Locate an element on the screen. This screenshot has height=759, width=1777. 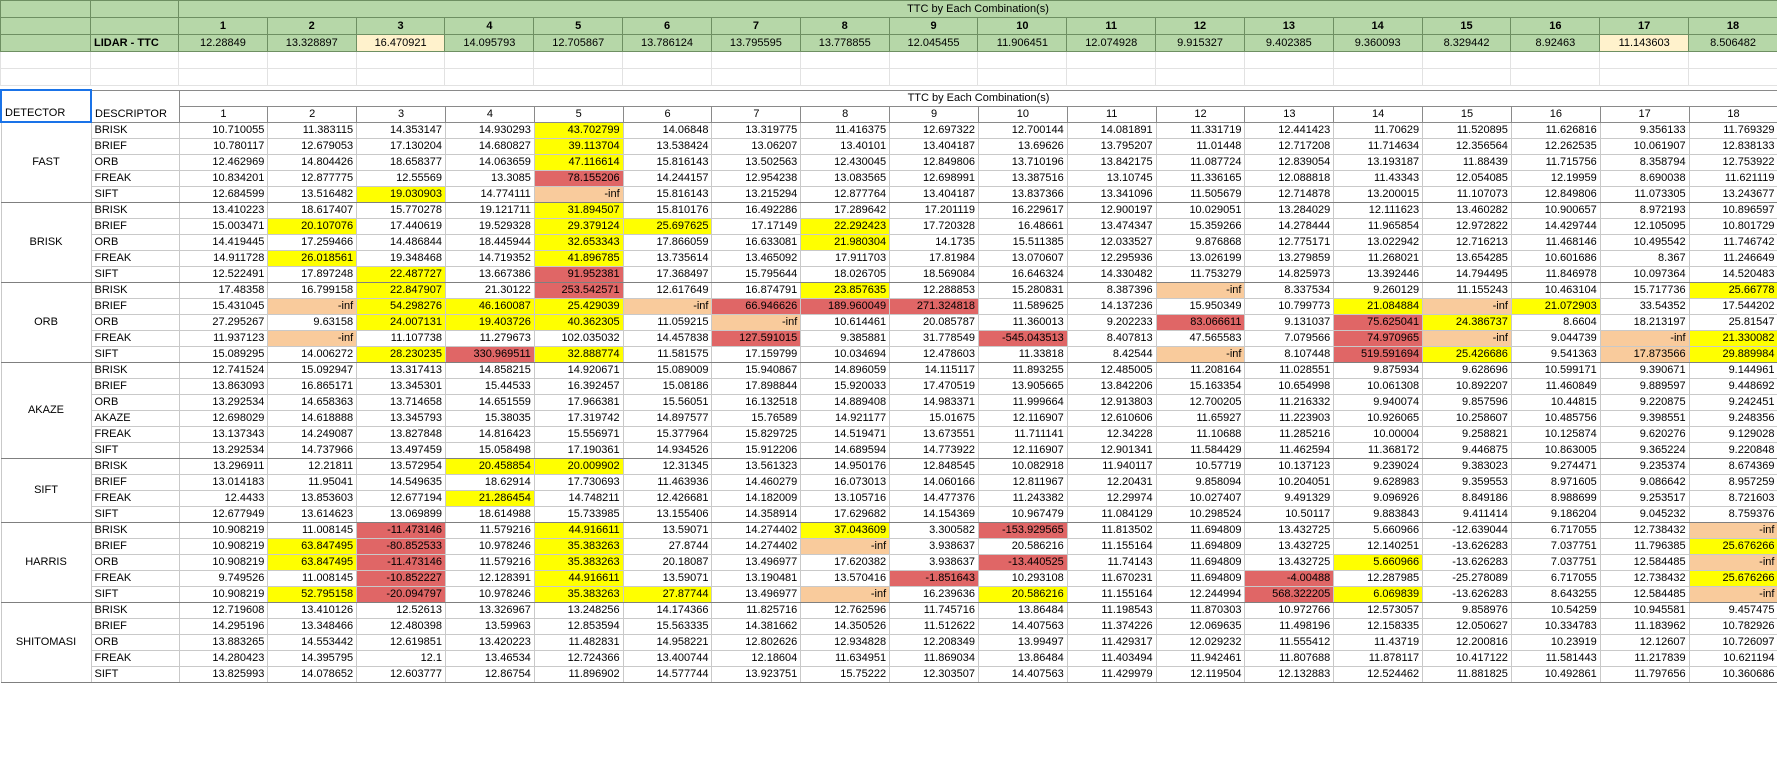
ttc-value-cell: 14.680827 is located at coordinates (489, 146).